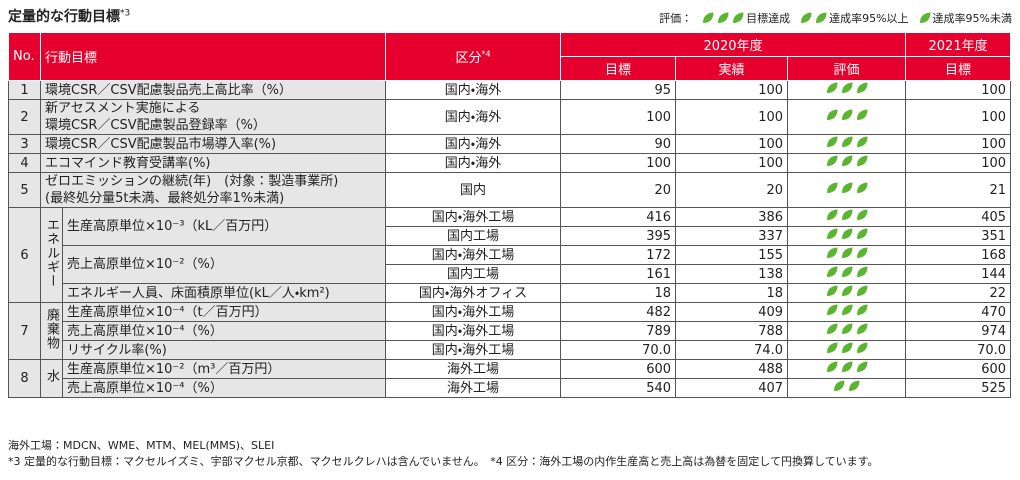 The image size is (1020, 480). What do you see at coordinates (732, 217) in the screenshot?
I see `actual: 386` at bounding box center [732, 217].